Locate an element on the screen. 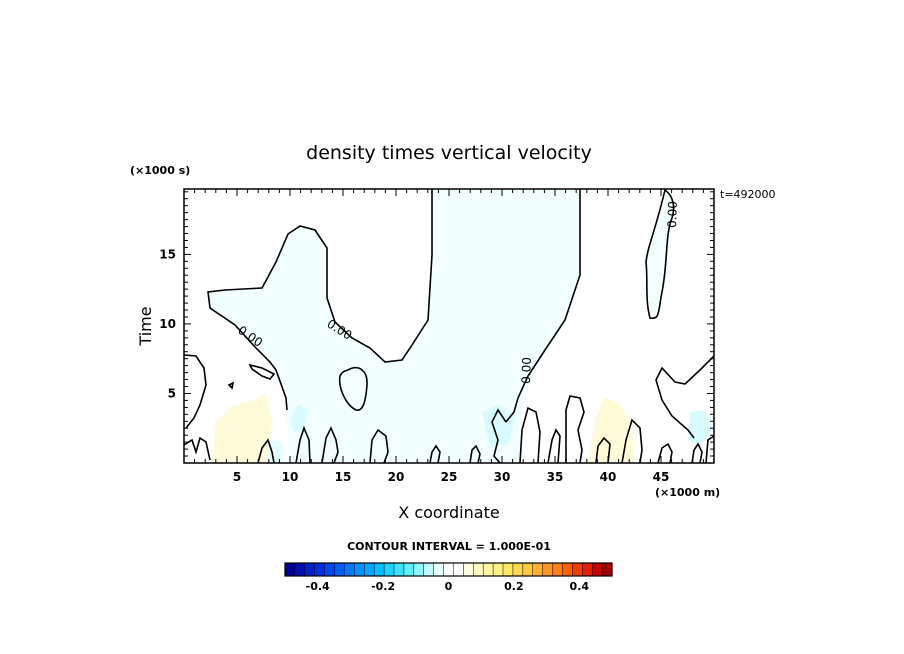 Image resolution: width=904 pixels, height=654 pixels. x-tick-label: 40 is located at coordinates (608, 477).